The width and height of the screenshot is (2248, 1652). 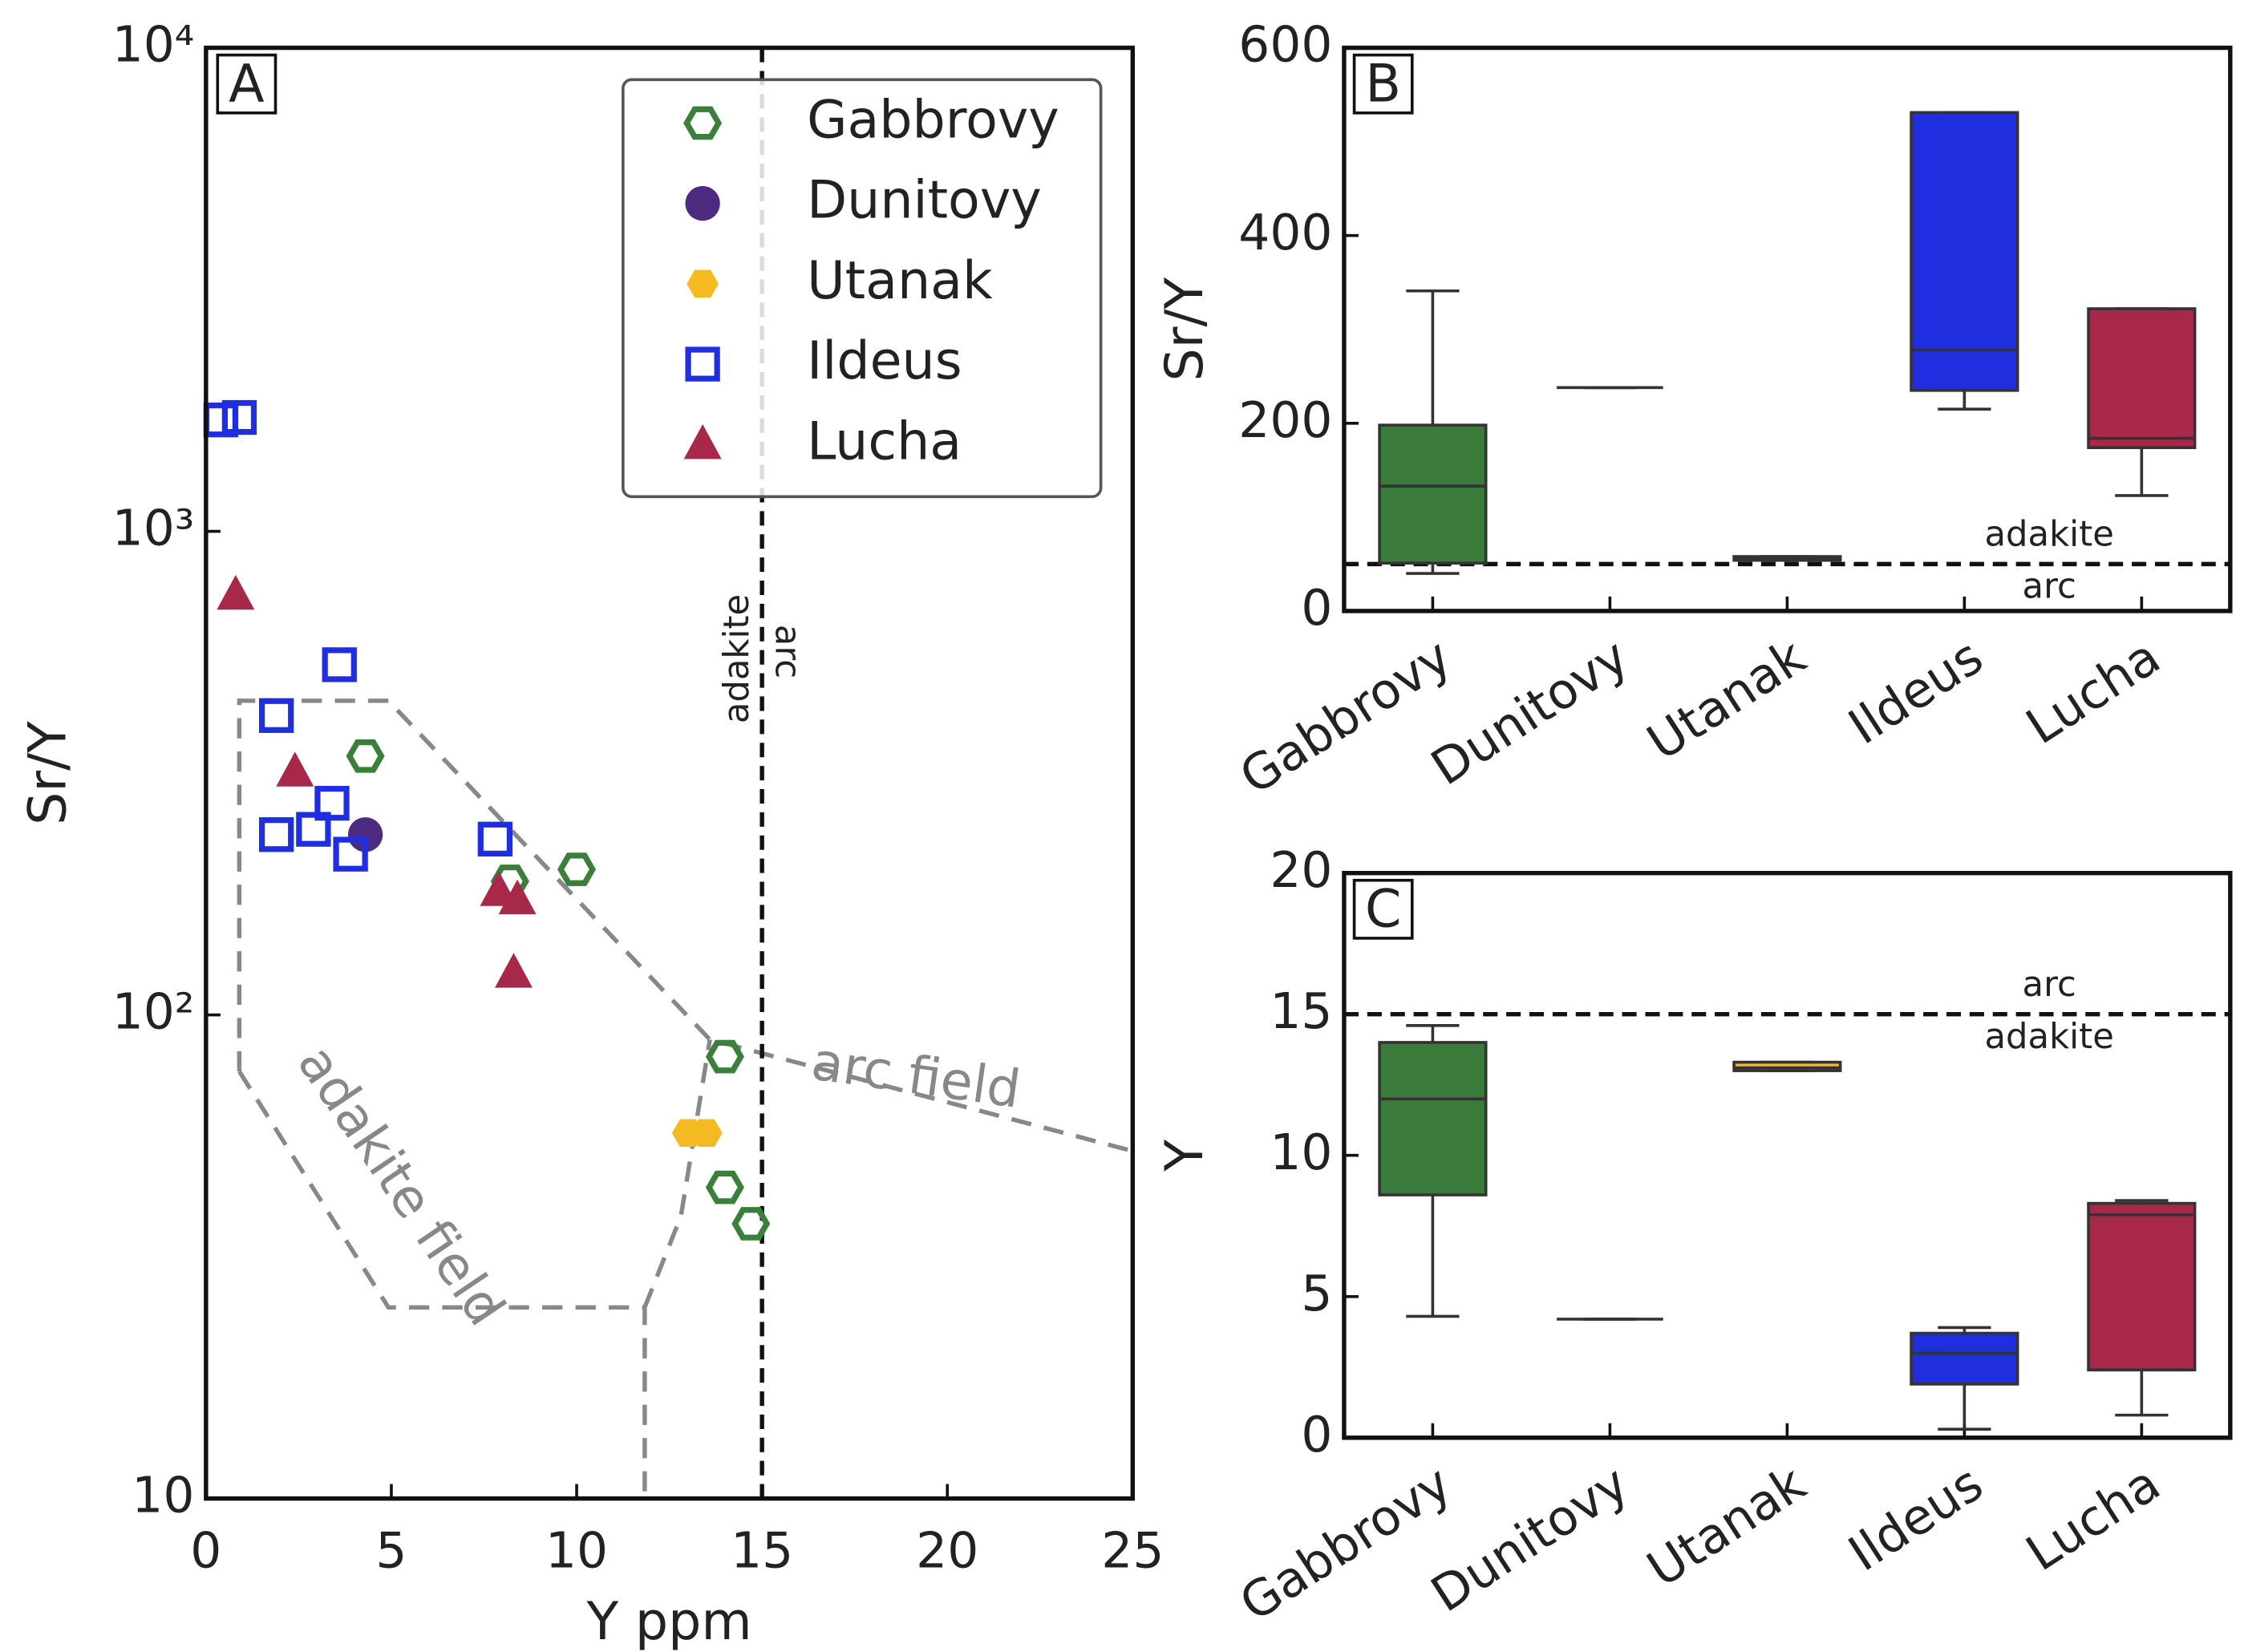 What do you see at coordinates (153, 1012) in the screenshot?
I see `y-tick-label: 10²` at bounding box center [153, 1012].